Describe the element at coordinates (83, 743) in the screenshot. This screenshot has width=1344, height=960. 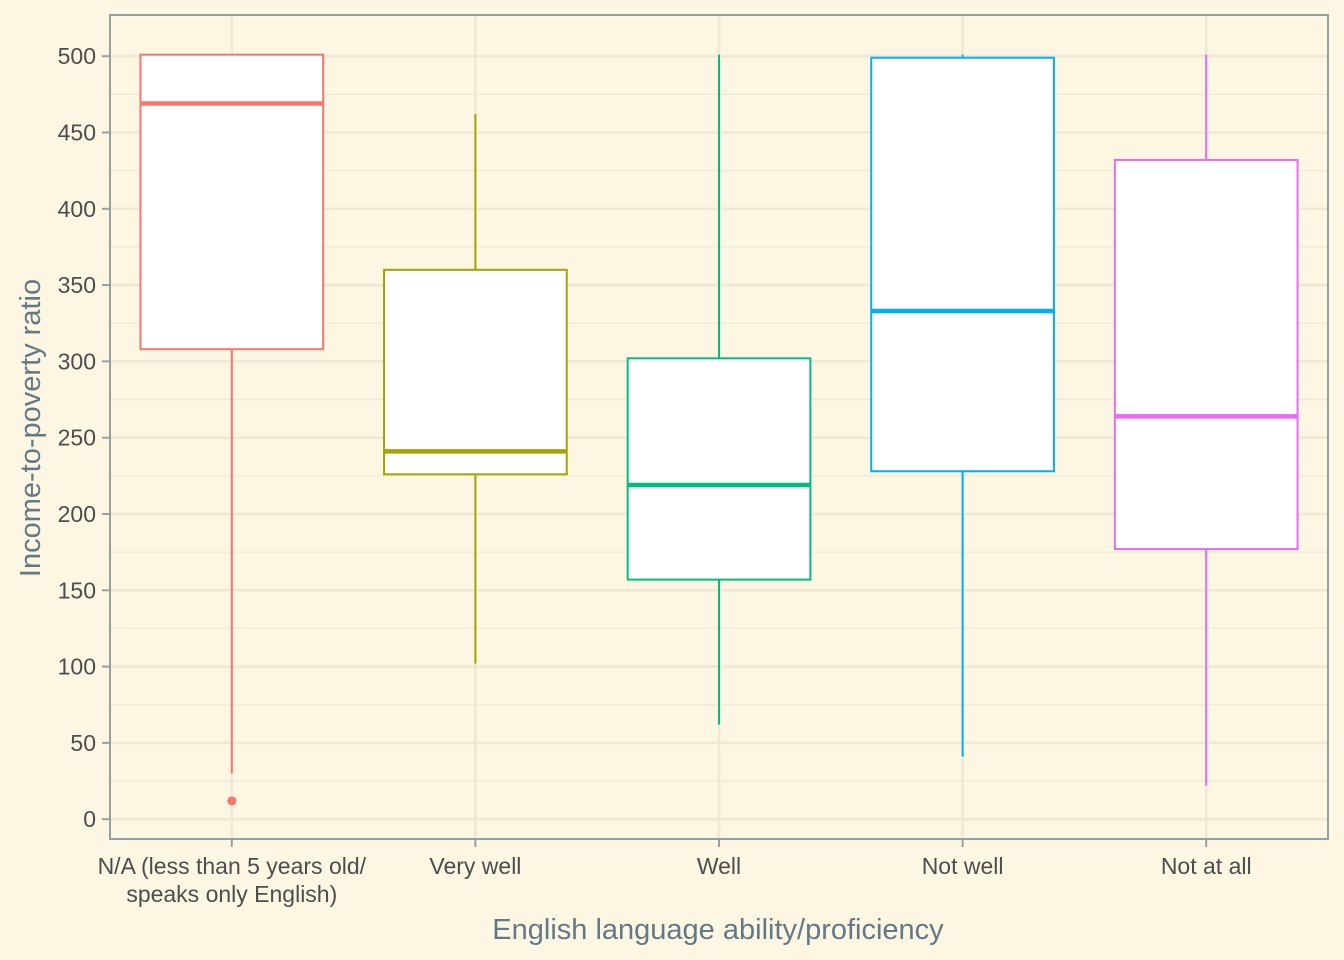
I see `y-tick-label: 50` at that location.